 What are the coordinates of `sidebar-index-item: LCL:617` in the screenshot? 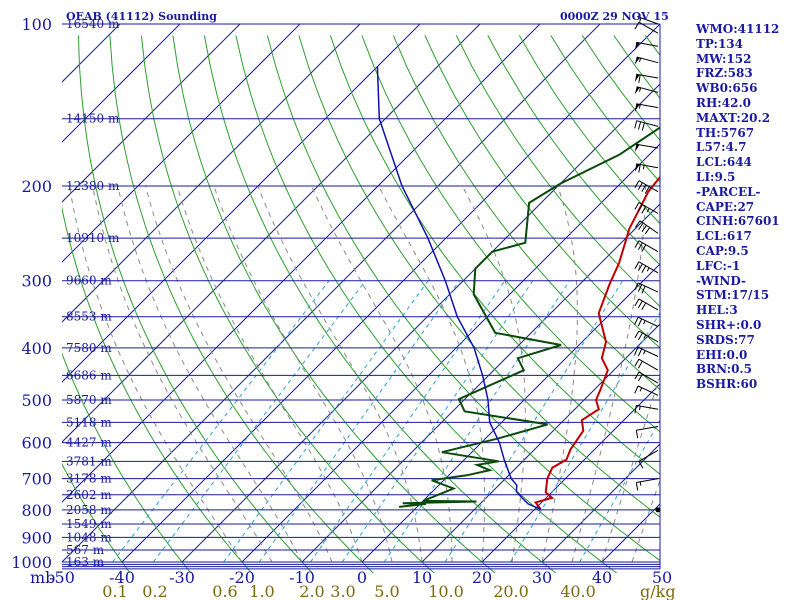 It's located at (724, 236).